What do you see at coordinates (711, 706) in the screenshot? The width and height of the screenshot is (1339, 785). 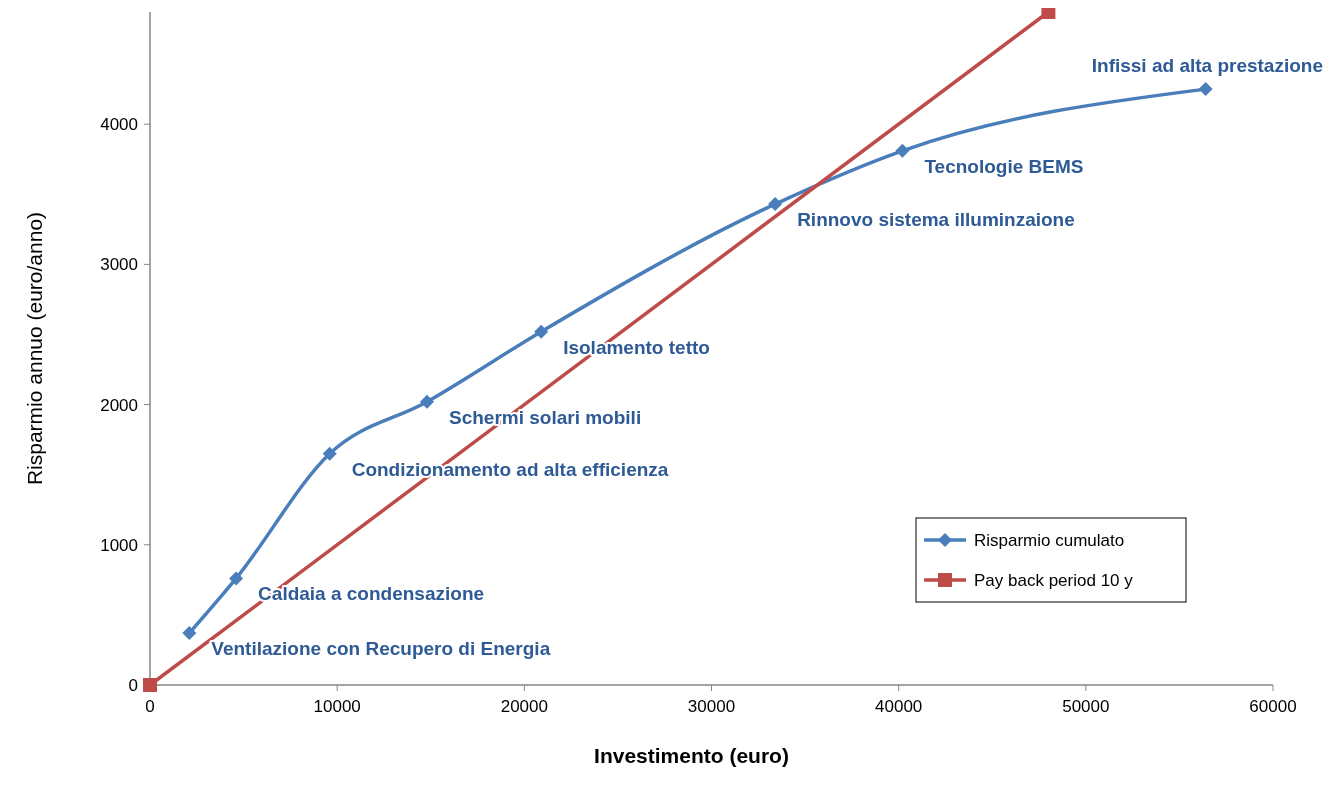 I see `x-tick-label: 30000` at bounding box center [711, 706].